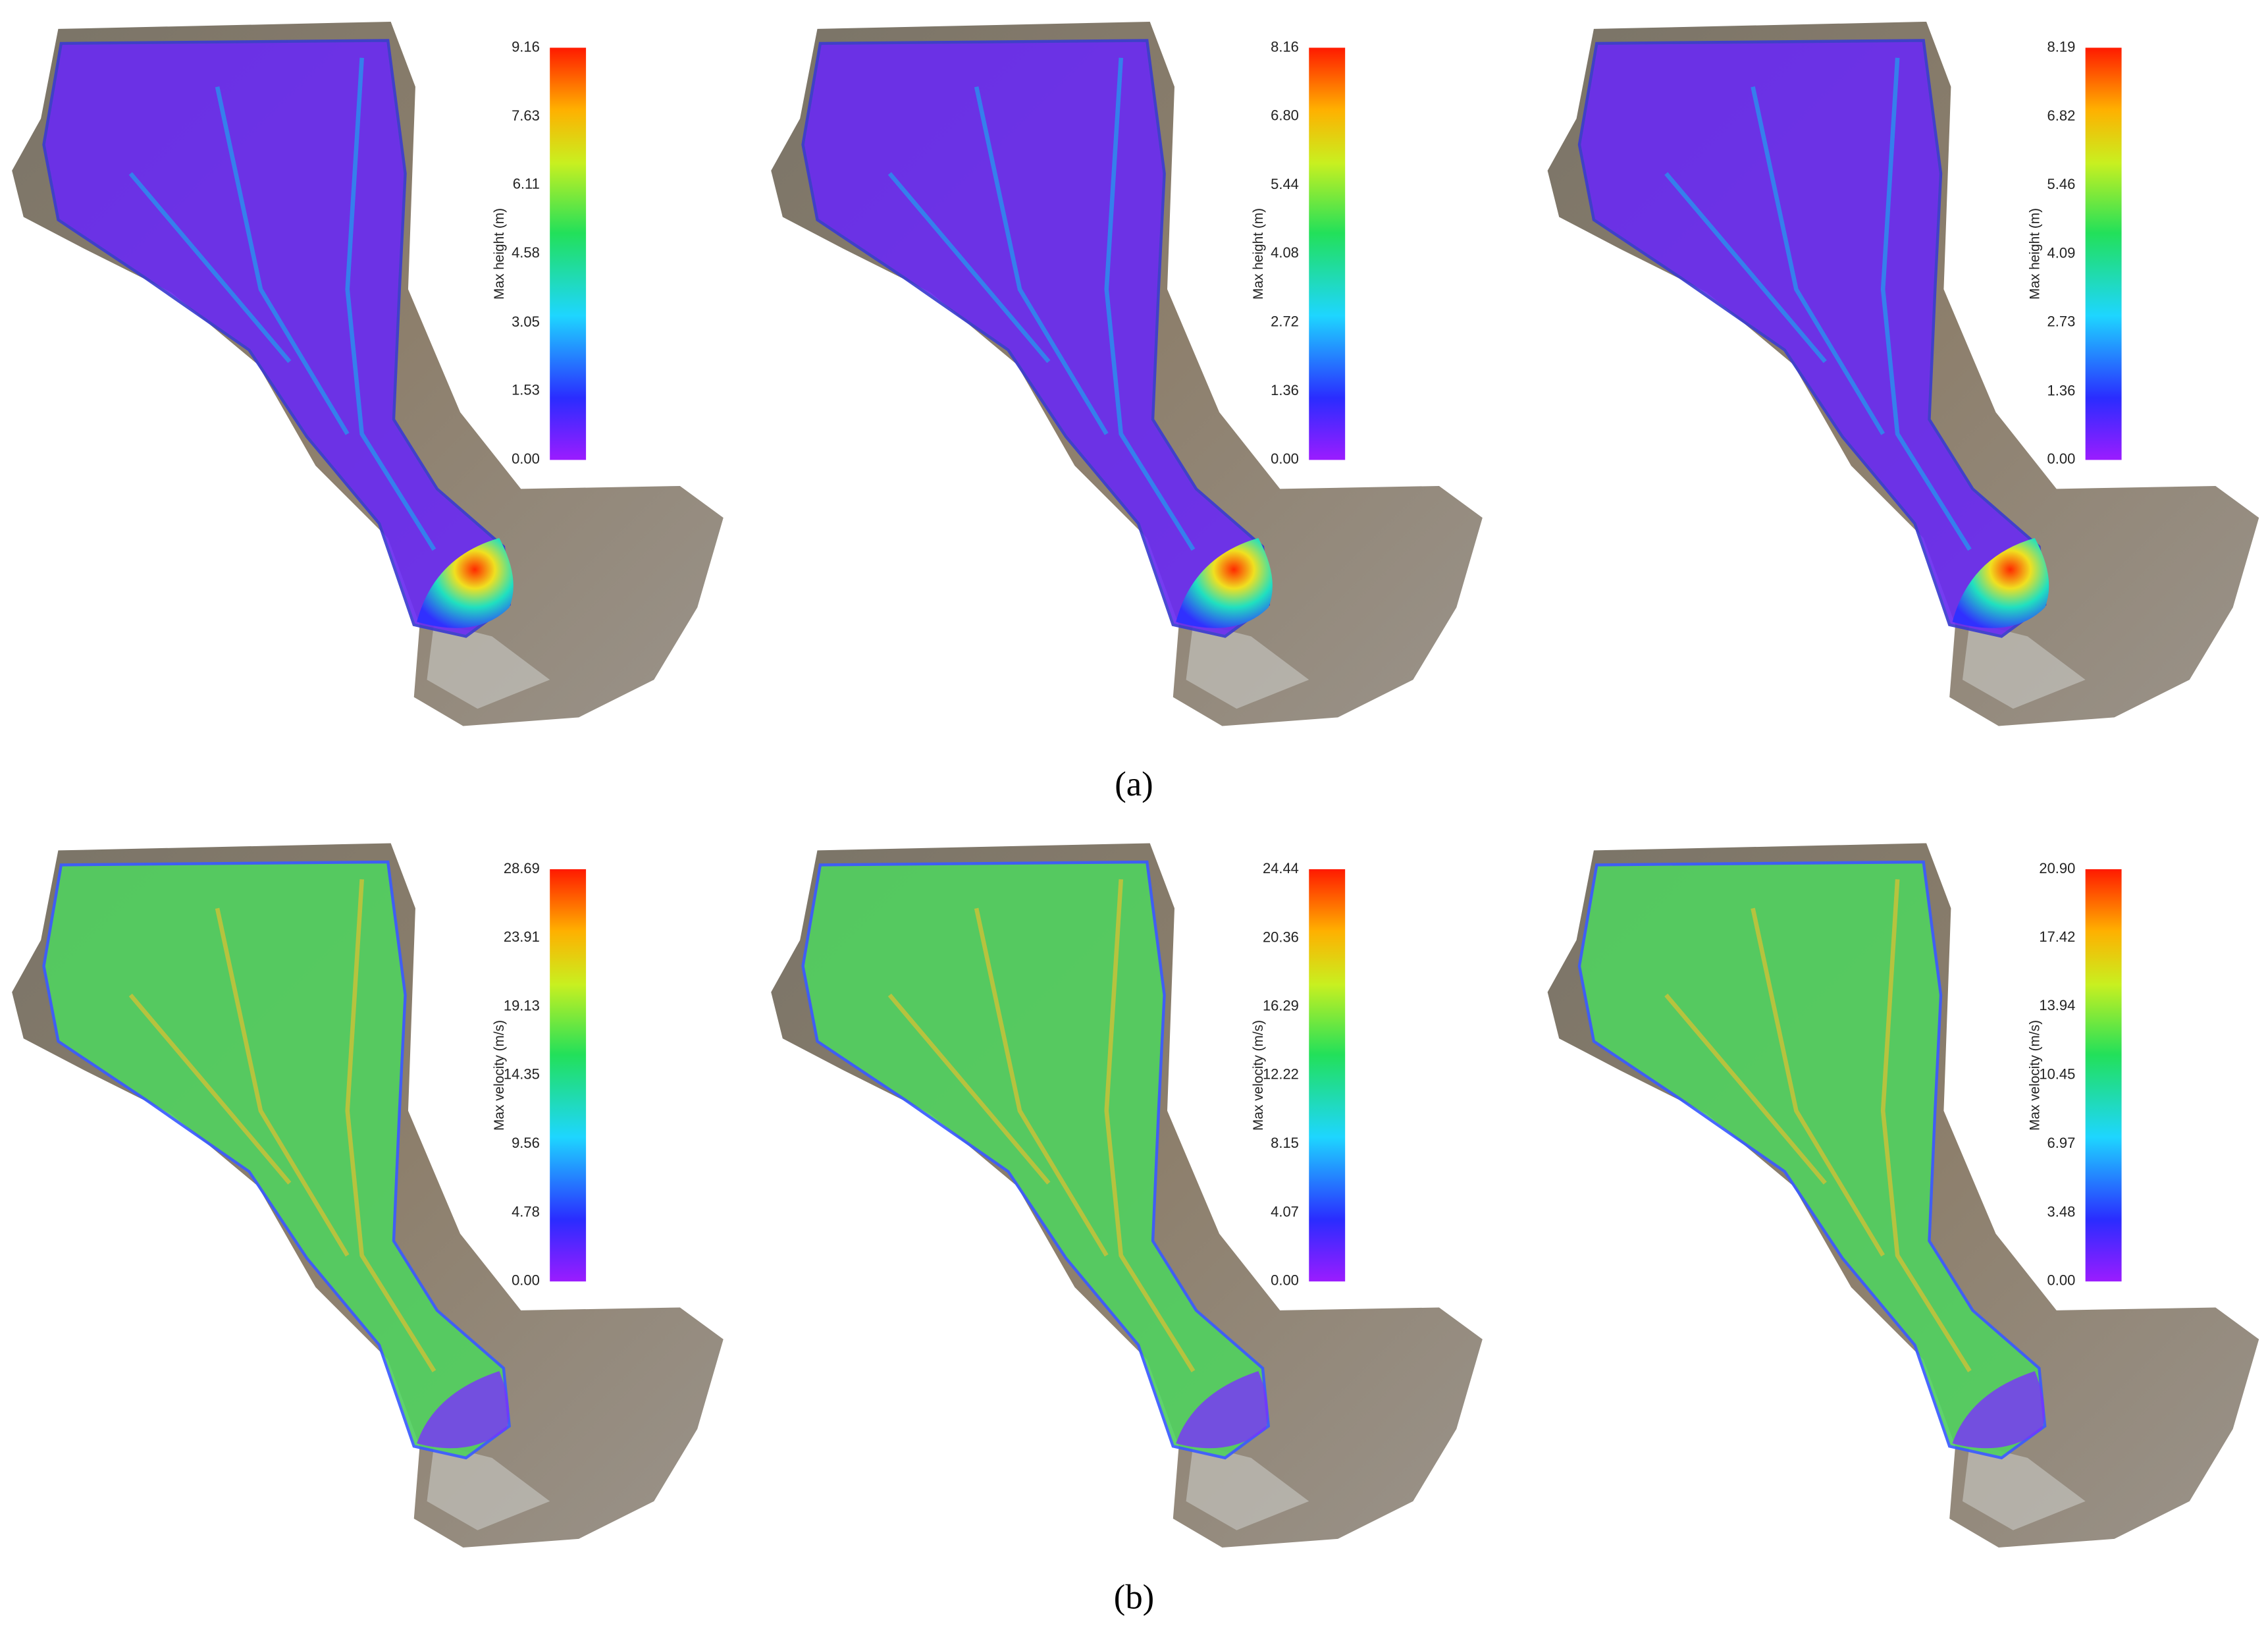  What do you see at coordinates (2061, 1211) in the screenshot?
I see `colorbar-tick-label: 3.48` at bounding box center [2061, 1211].